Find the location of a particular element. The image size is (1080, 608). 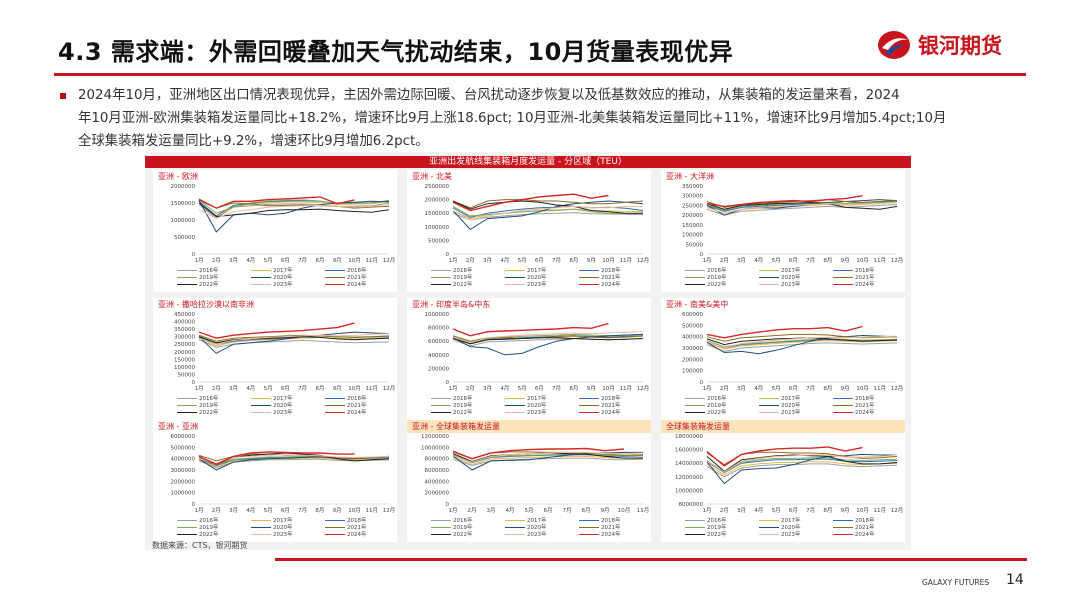

y-tick-label: 1000000 is located at coordinates (437, 315).